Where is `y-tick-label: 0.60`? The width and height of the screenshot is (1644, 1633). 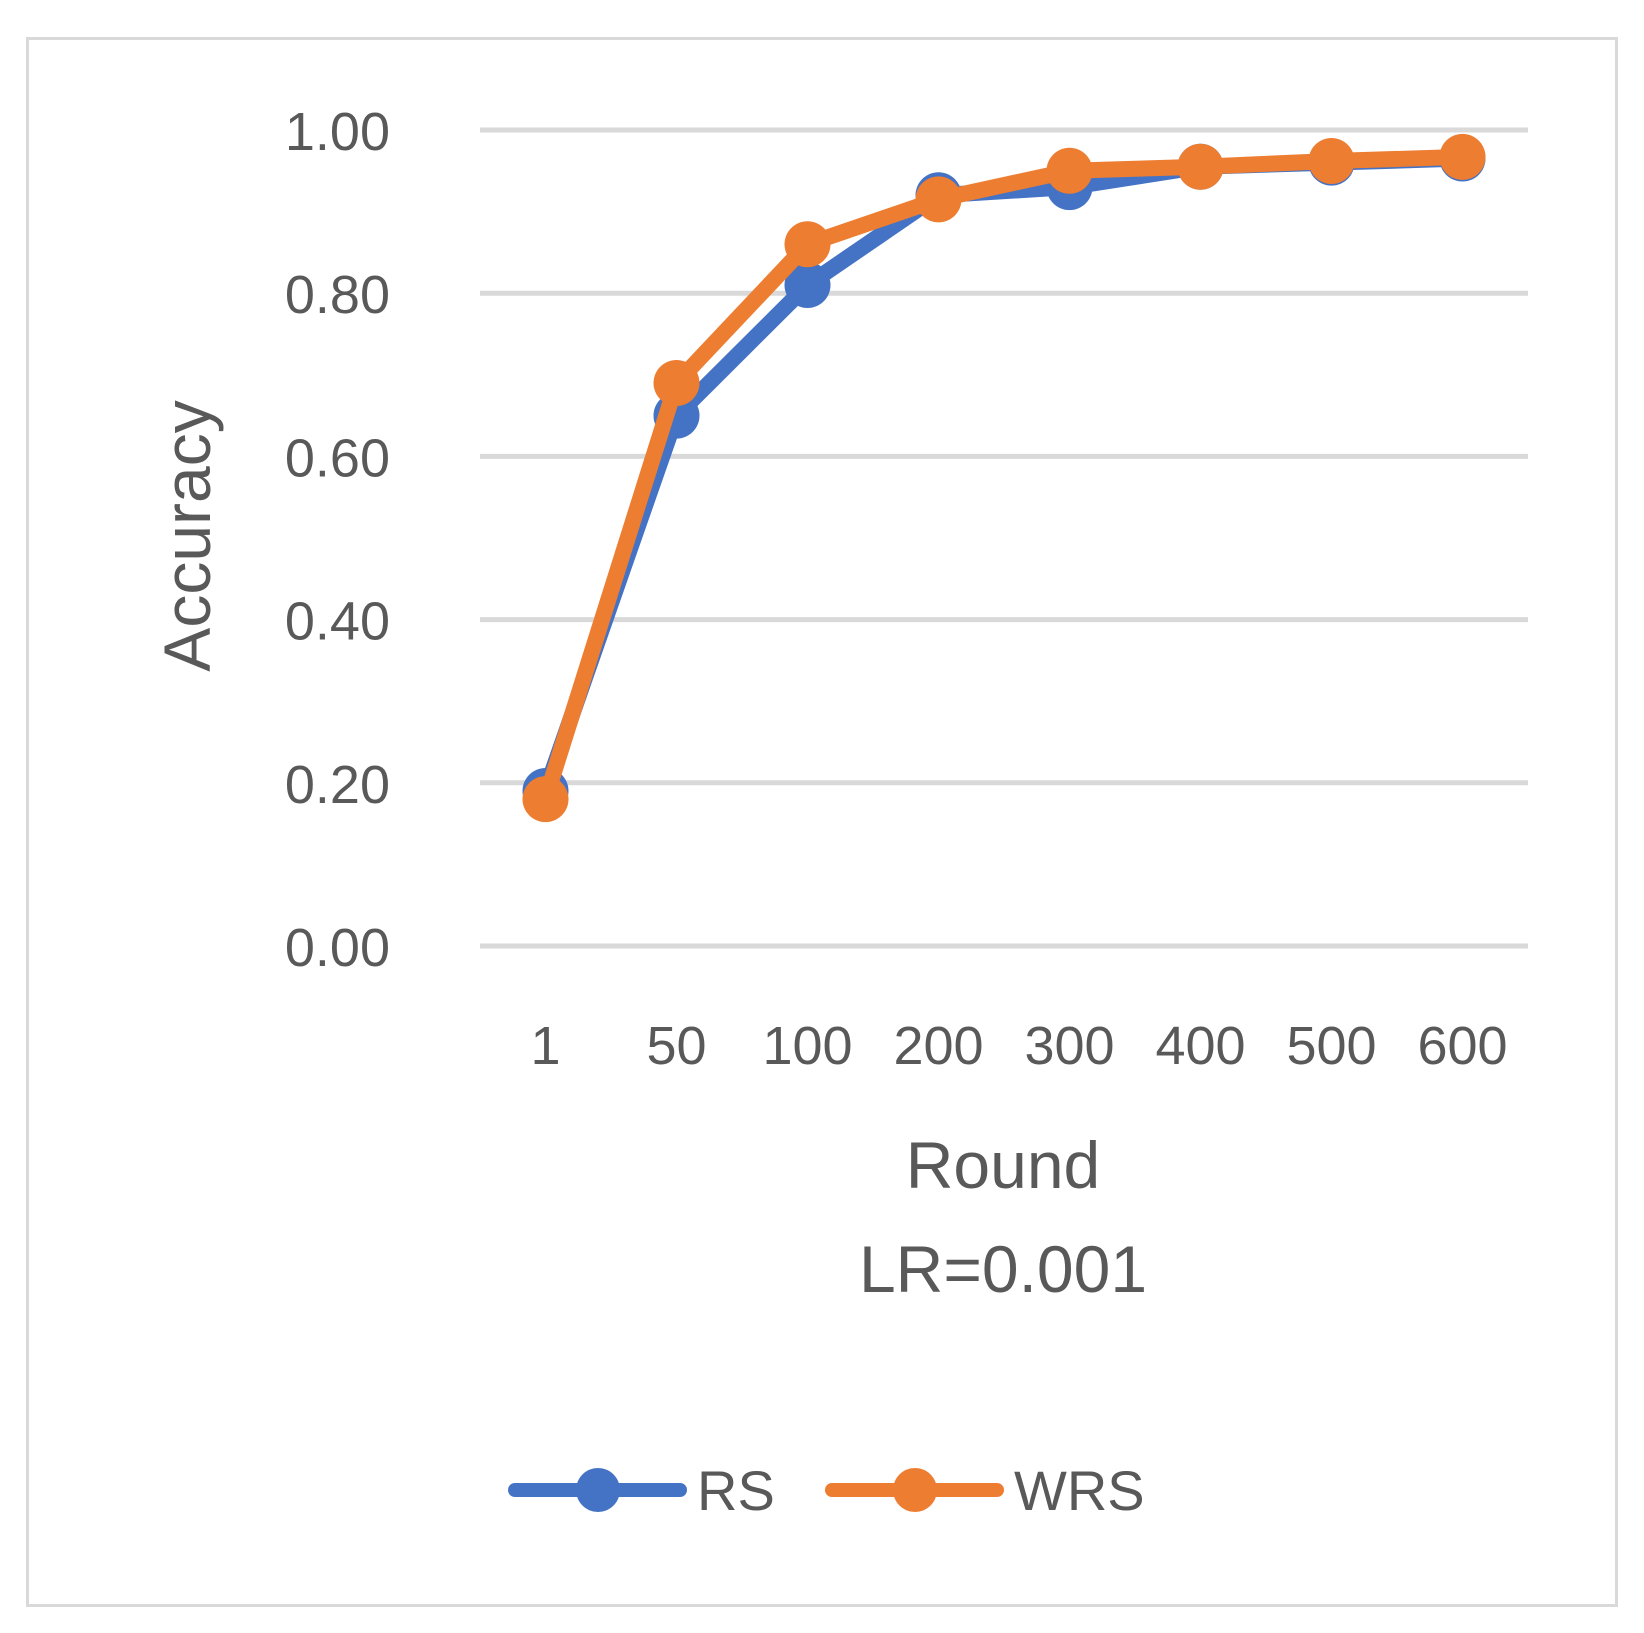
y-tick-label: 0.60 is located at coordinates (337, 458).